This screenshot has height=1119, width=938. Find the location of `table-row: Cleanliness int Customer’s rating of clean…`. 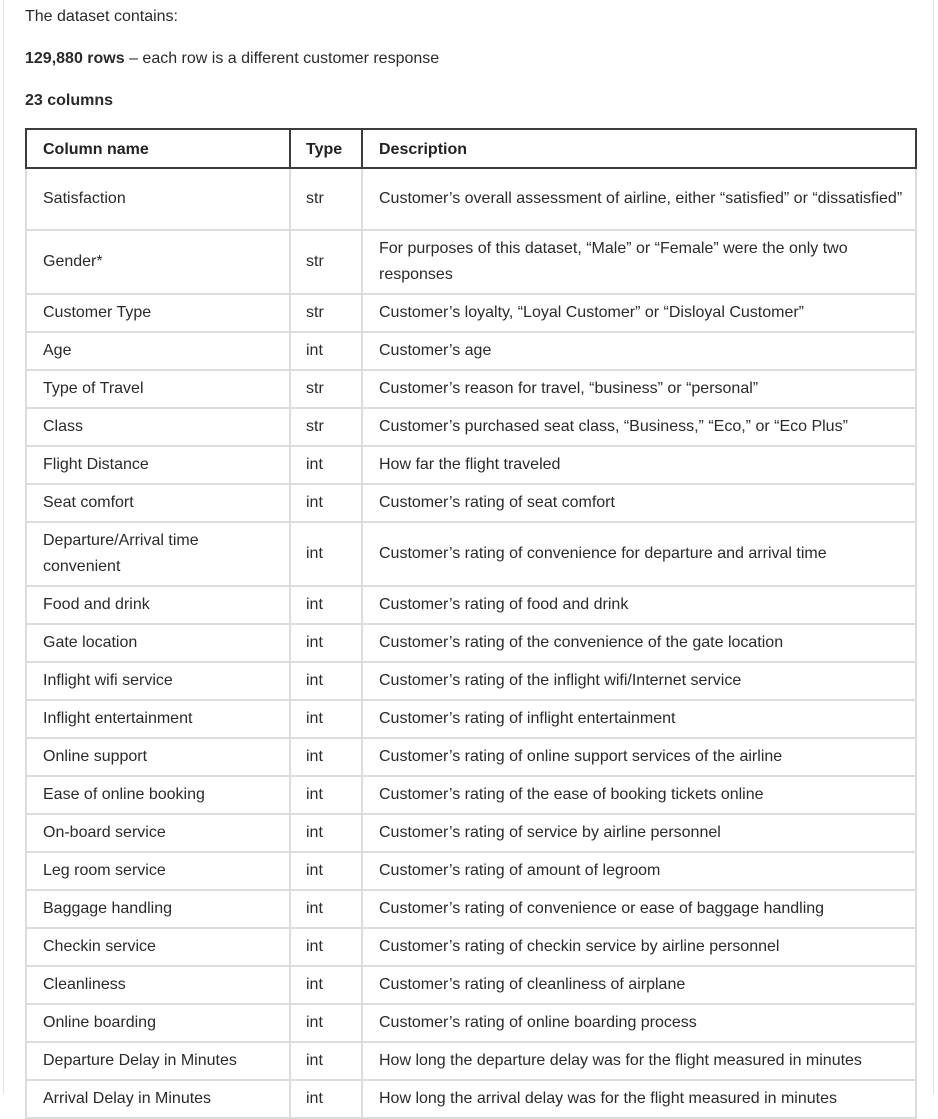

table-row: Cleanliness int Customer’s rating of clean… is located at coordinates (471, 985).